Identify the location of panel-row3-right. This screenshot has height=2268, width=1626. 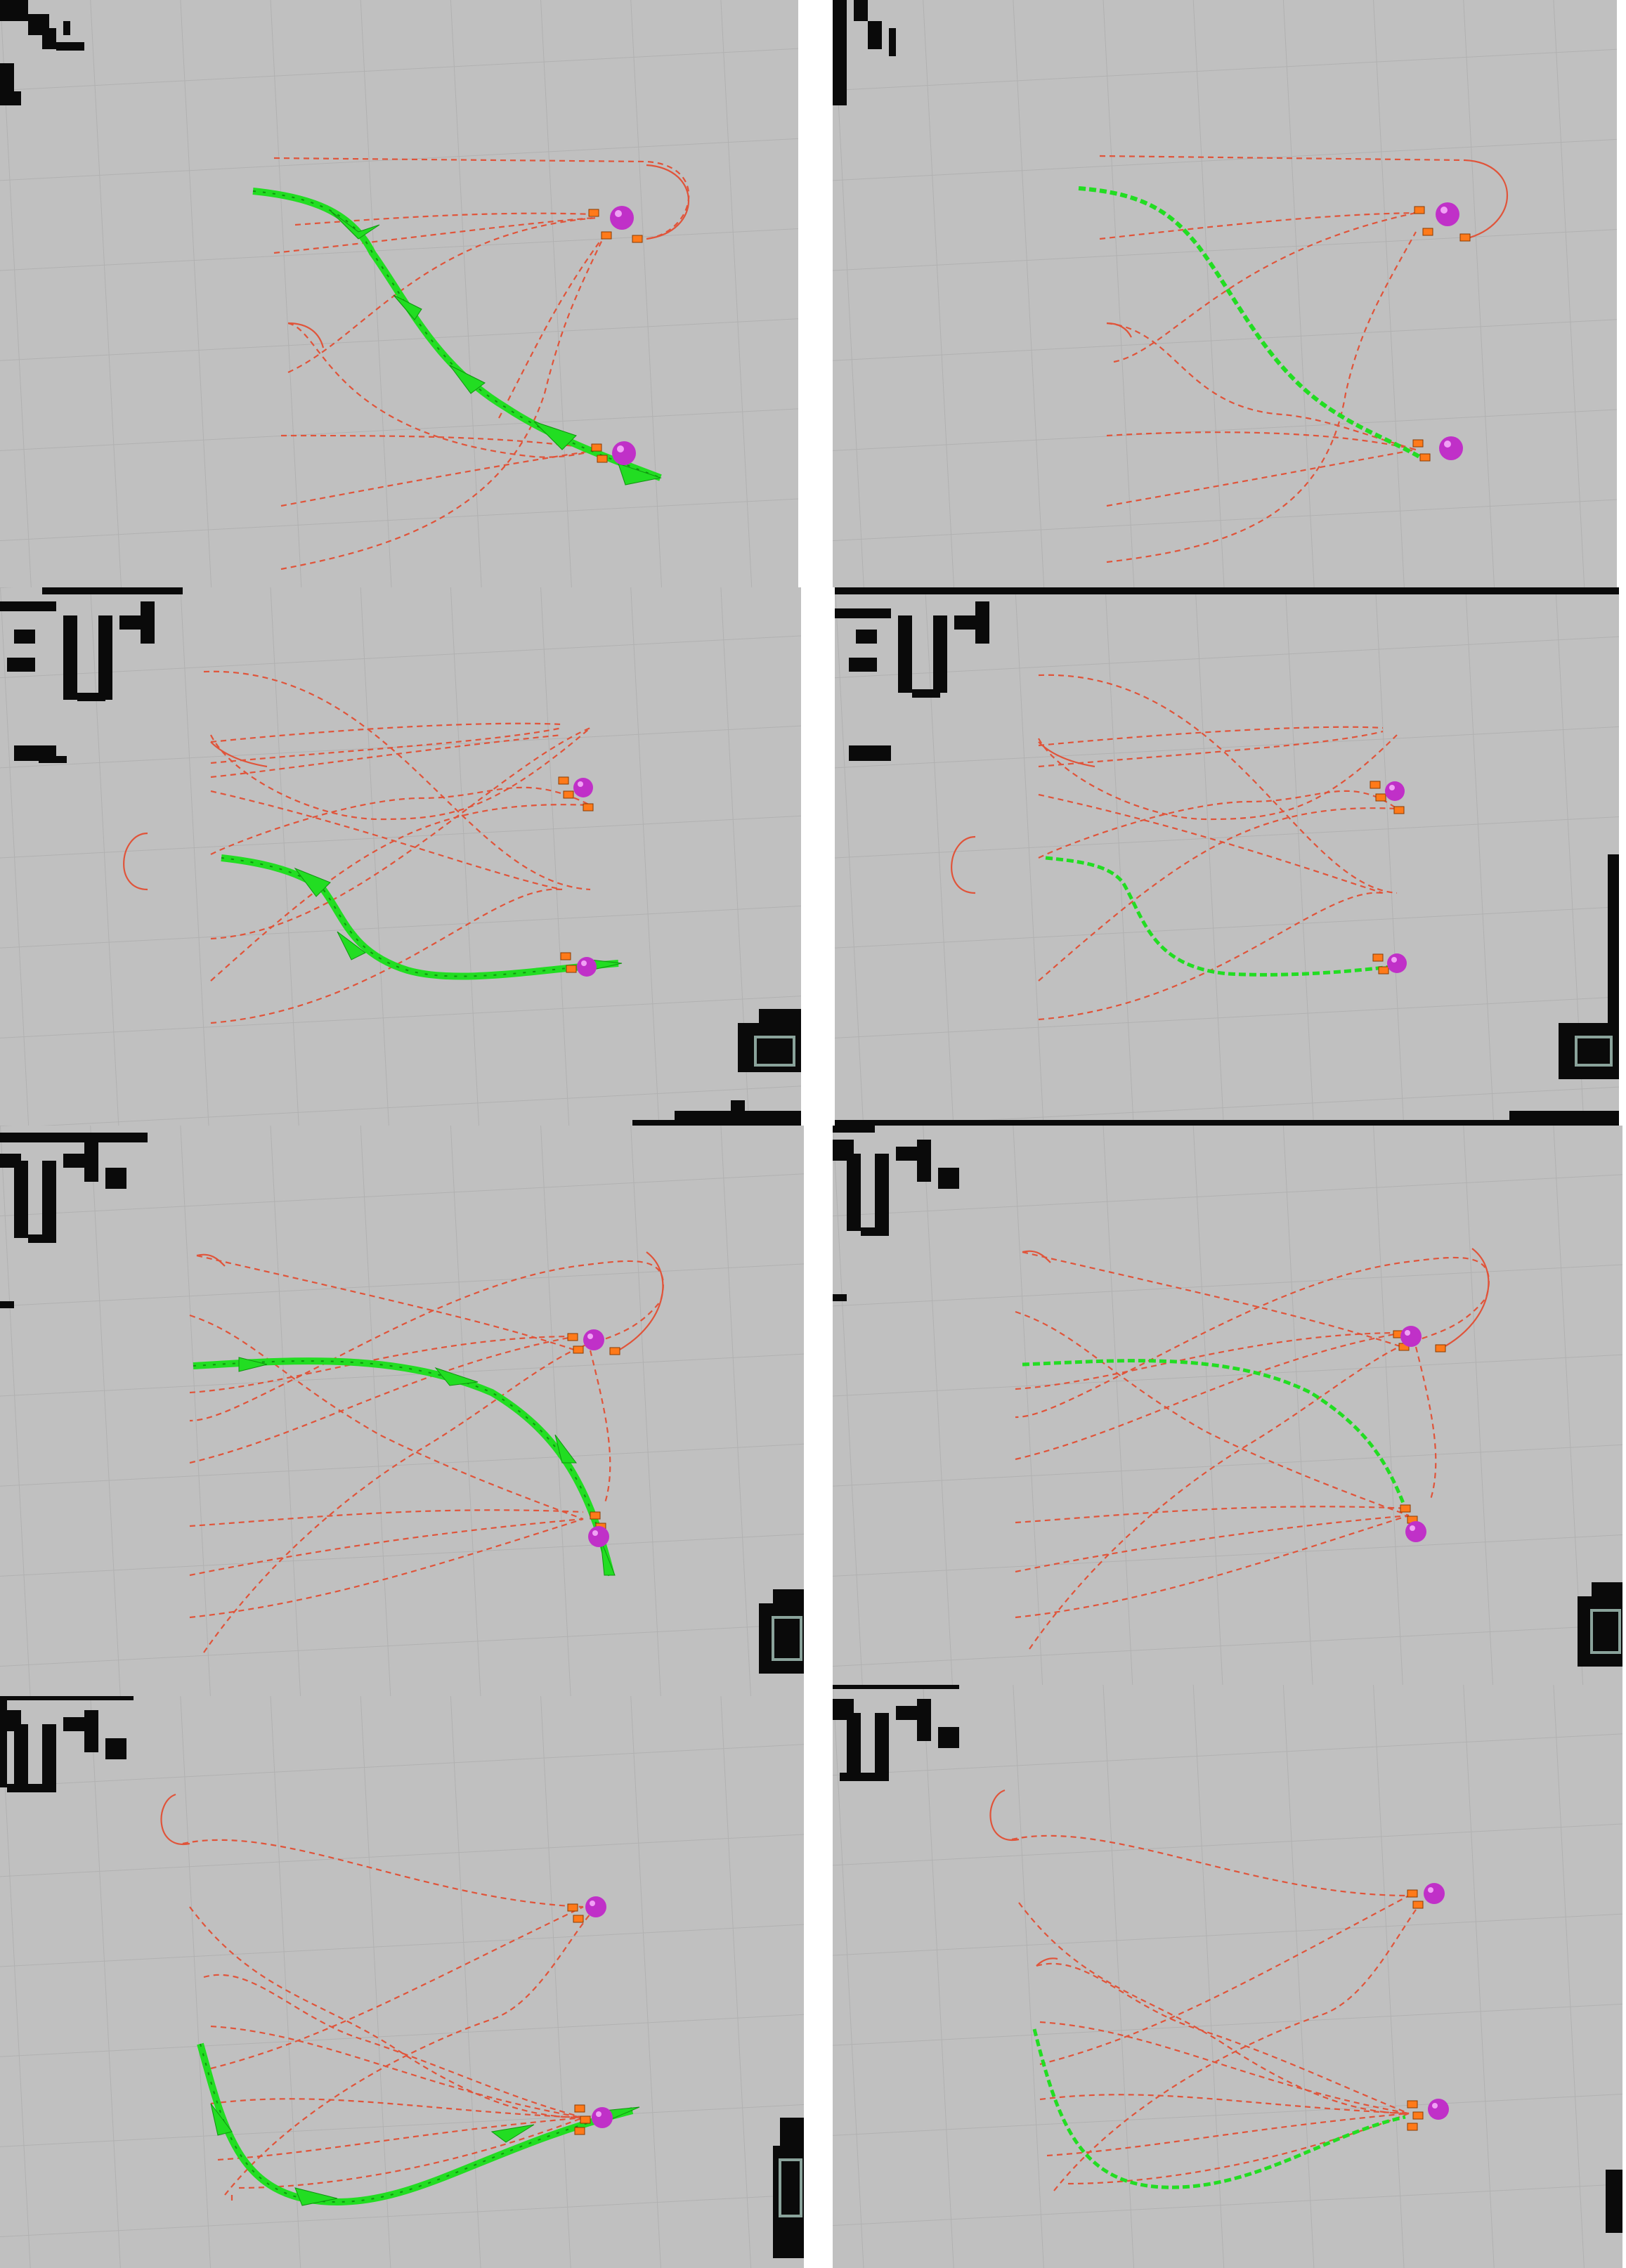
(1227, 1411).